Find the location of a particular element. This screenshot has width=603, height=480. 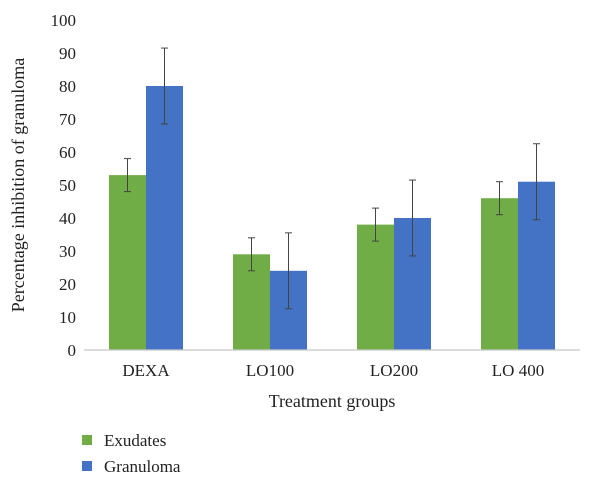

bar-granuloma-dexa is located at coordinates (164, 218).